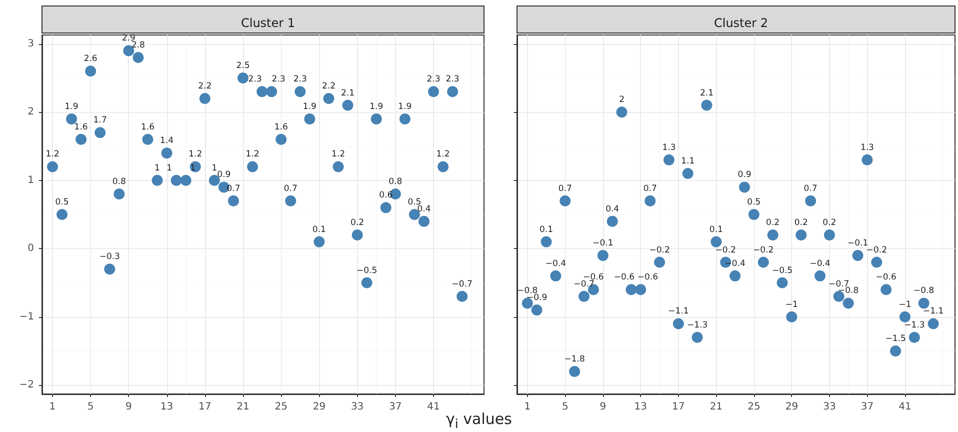  I want to click on data-label: 1.1, so click(688, 161).